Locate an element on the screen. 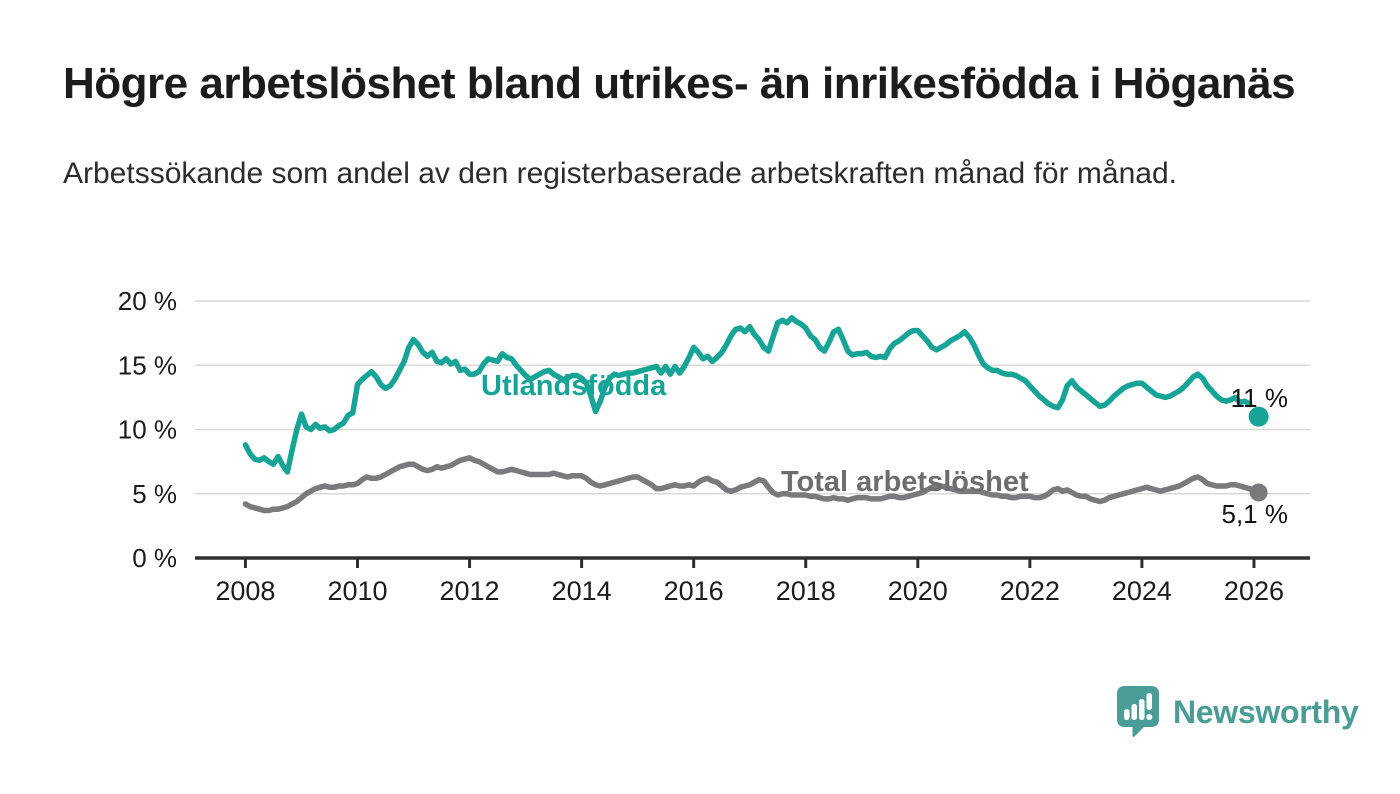 The width and height of the screenshot is (1400, 794). end-value-label-total: 5,1 % is located at coordinates (1255, 514).